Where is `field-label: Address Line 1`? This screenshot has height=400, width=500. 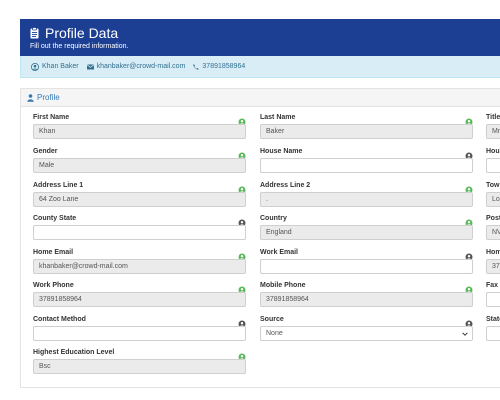 field-label: Address Line 1 is located at coordinates (58, 185).